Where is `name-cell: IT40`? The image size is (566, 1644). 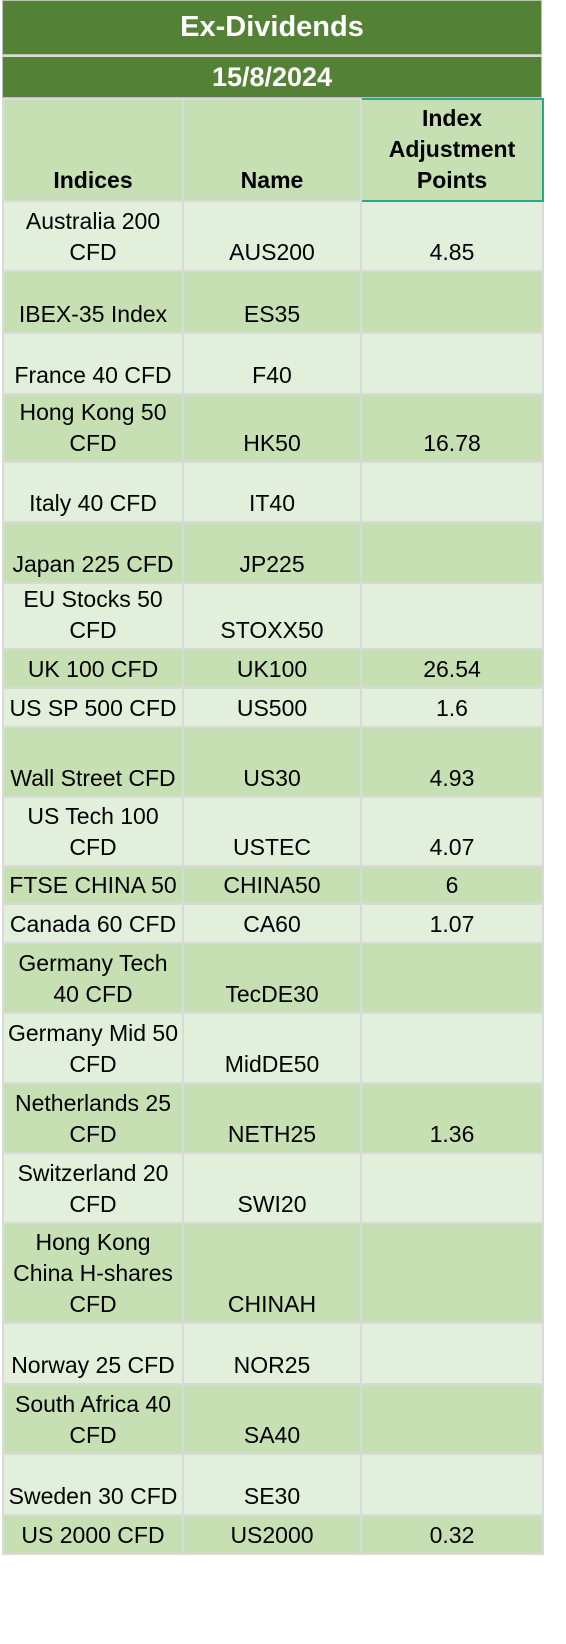 name-cell: IT40 is located at coordinates (272, 492).